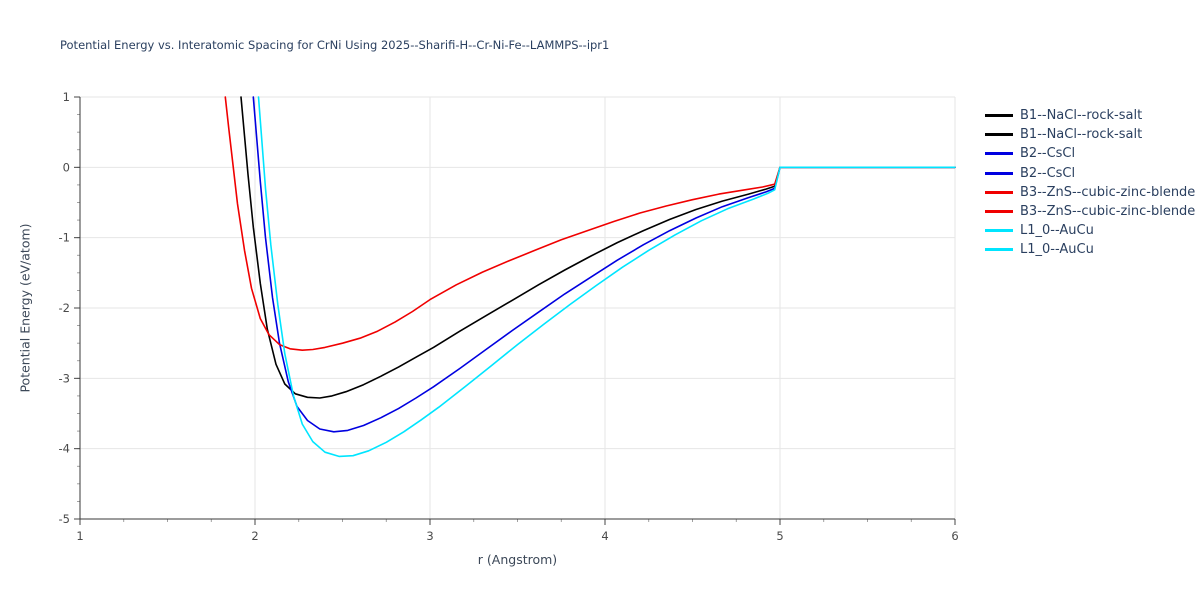 The width and height of the screenshot is (1200, 600). I want to click on y-tick-label: -2, so click(64, 308).